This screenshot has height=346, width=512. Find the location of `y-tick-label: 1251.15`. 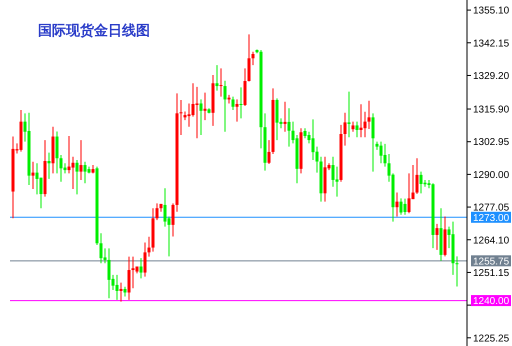

y-tick-label: 1251.15 is located at coordinates (491, 273).